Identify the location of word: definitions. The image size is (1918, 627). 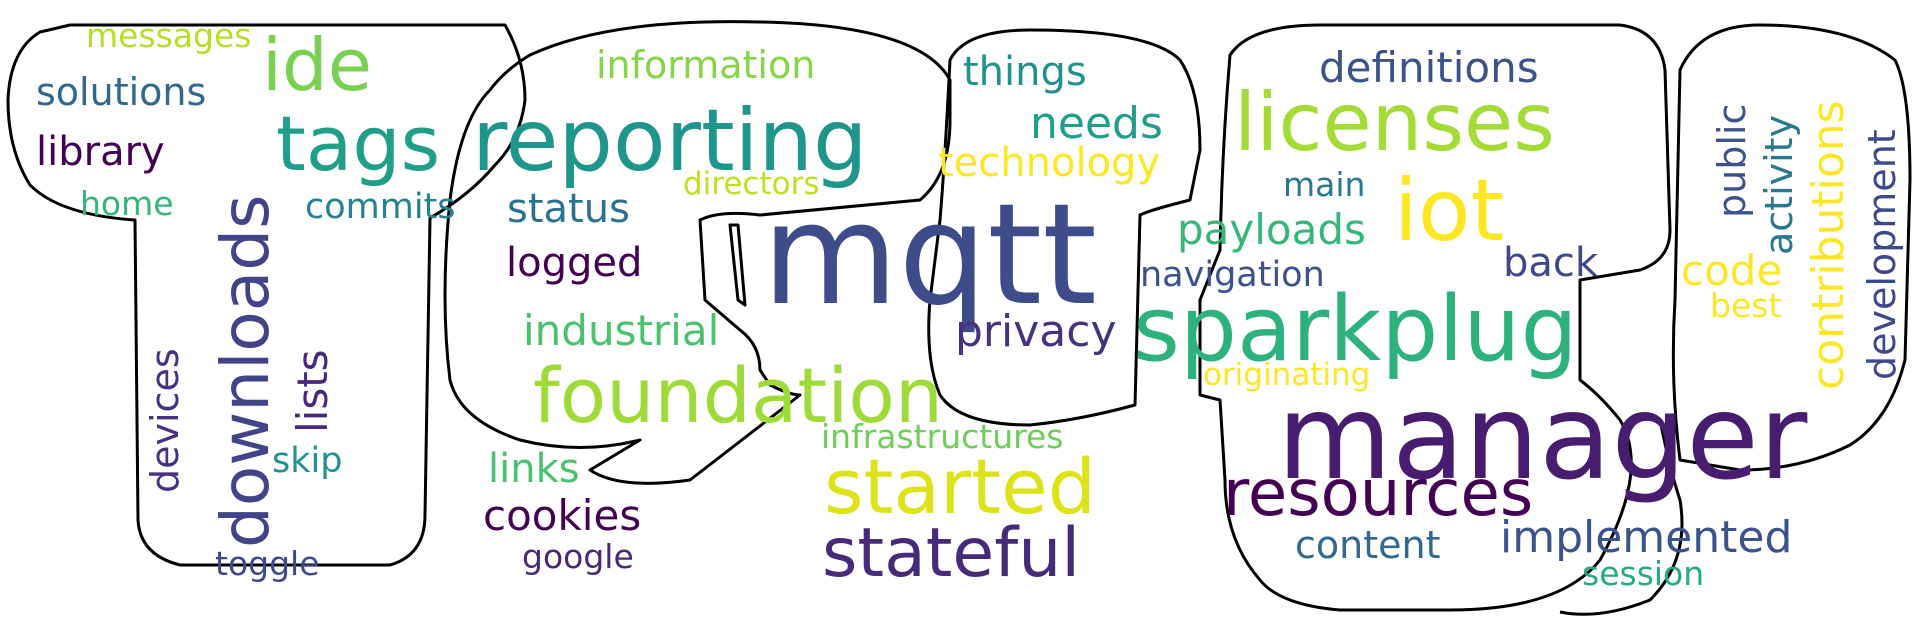
(1429, 67).